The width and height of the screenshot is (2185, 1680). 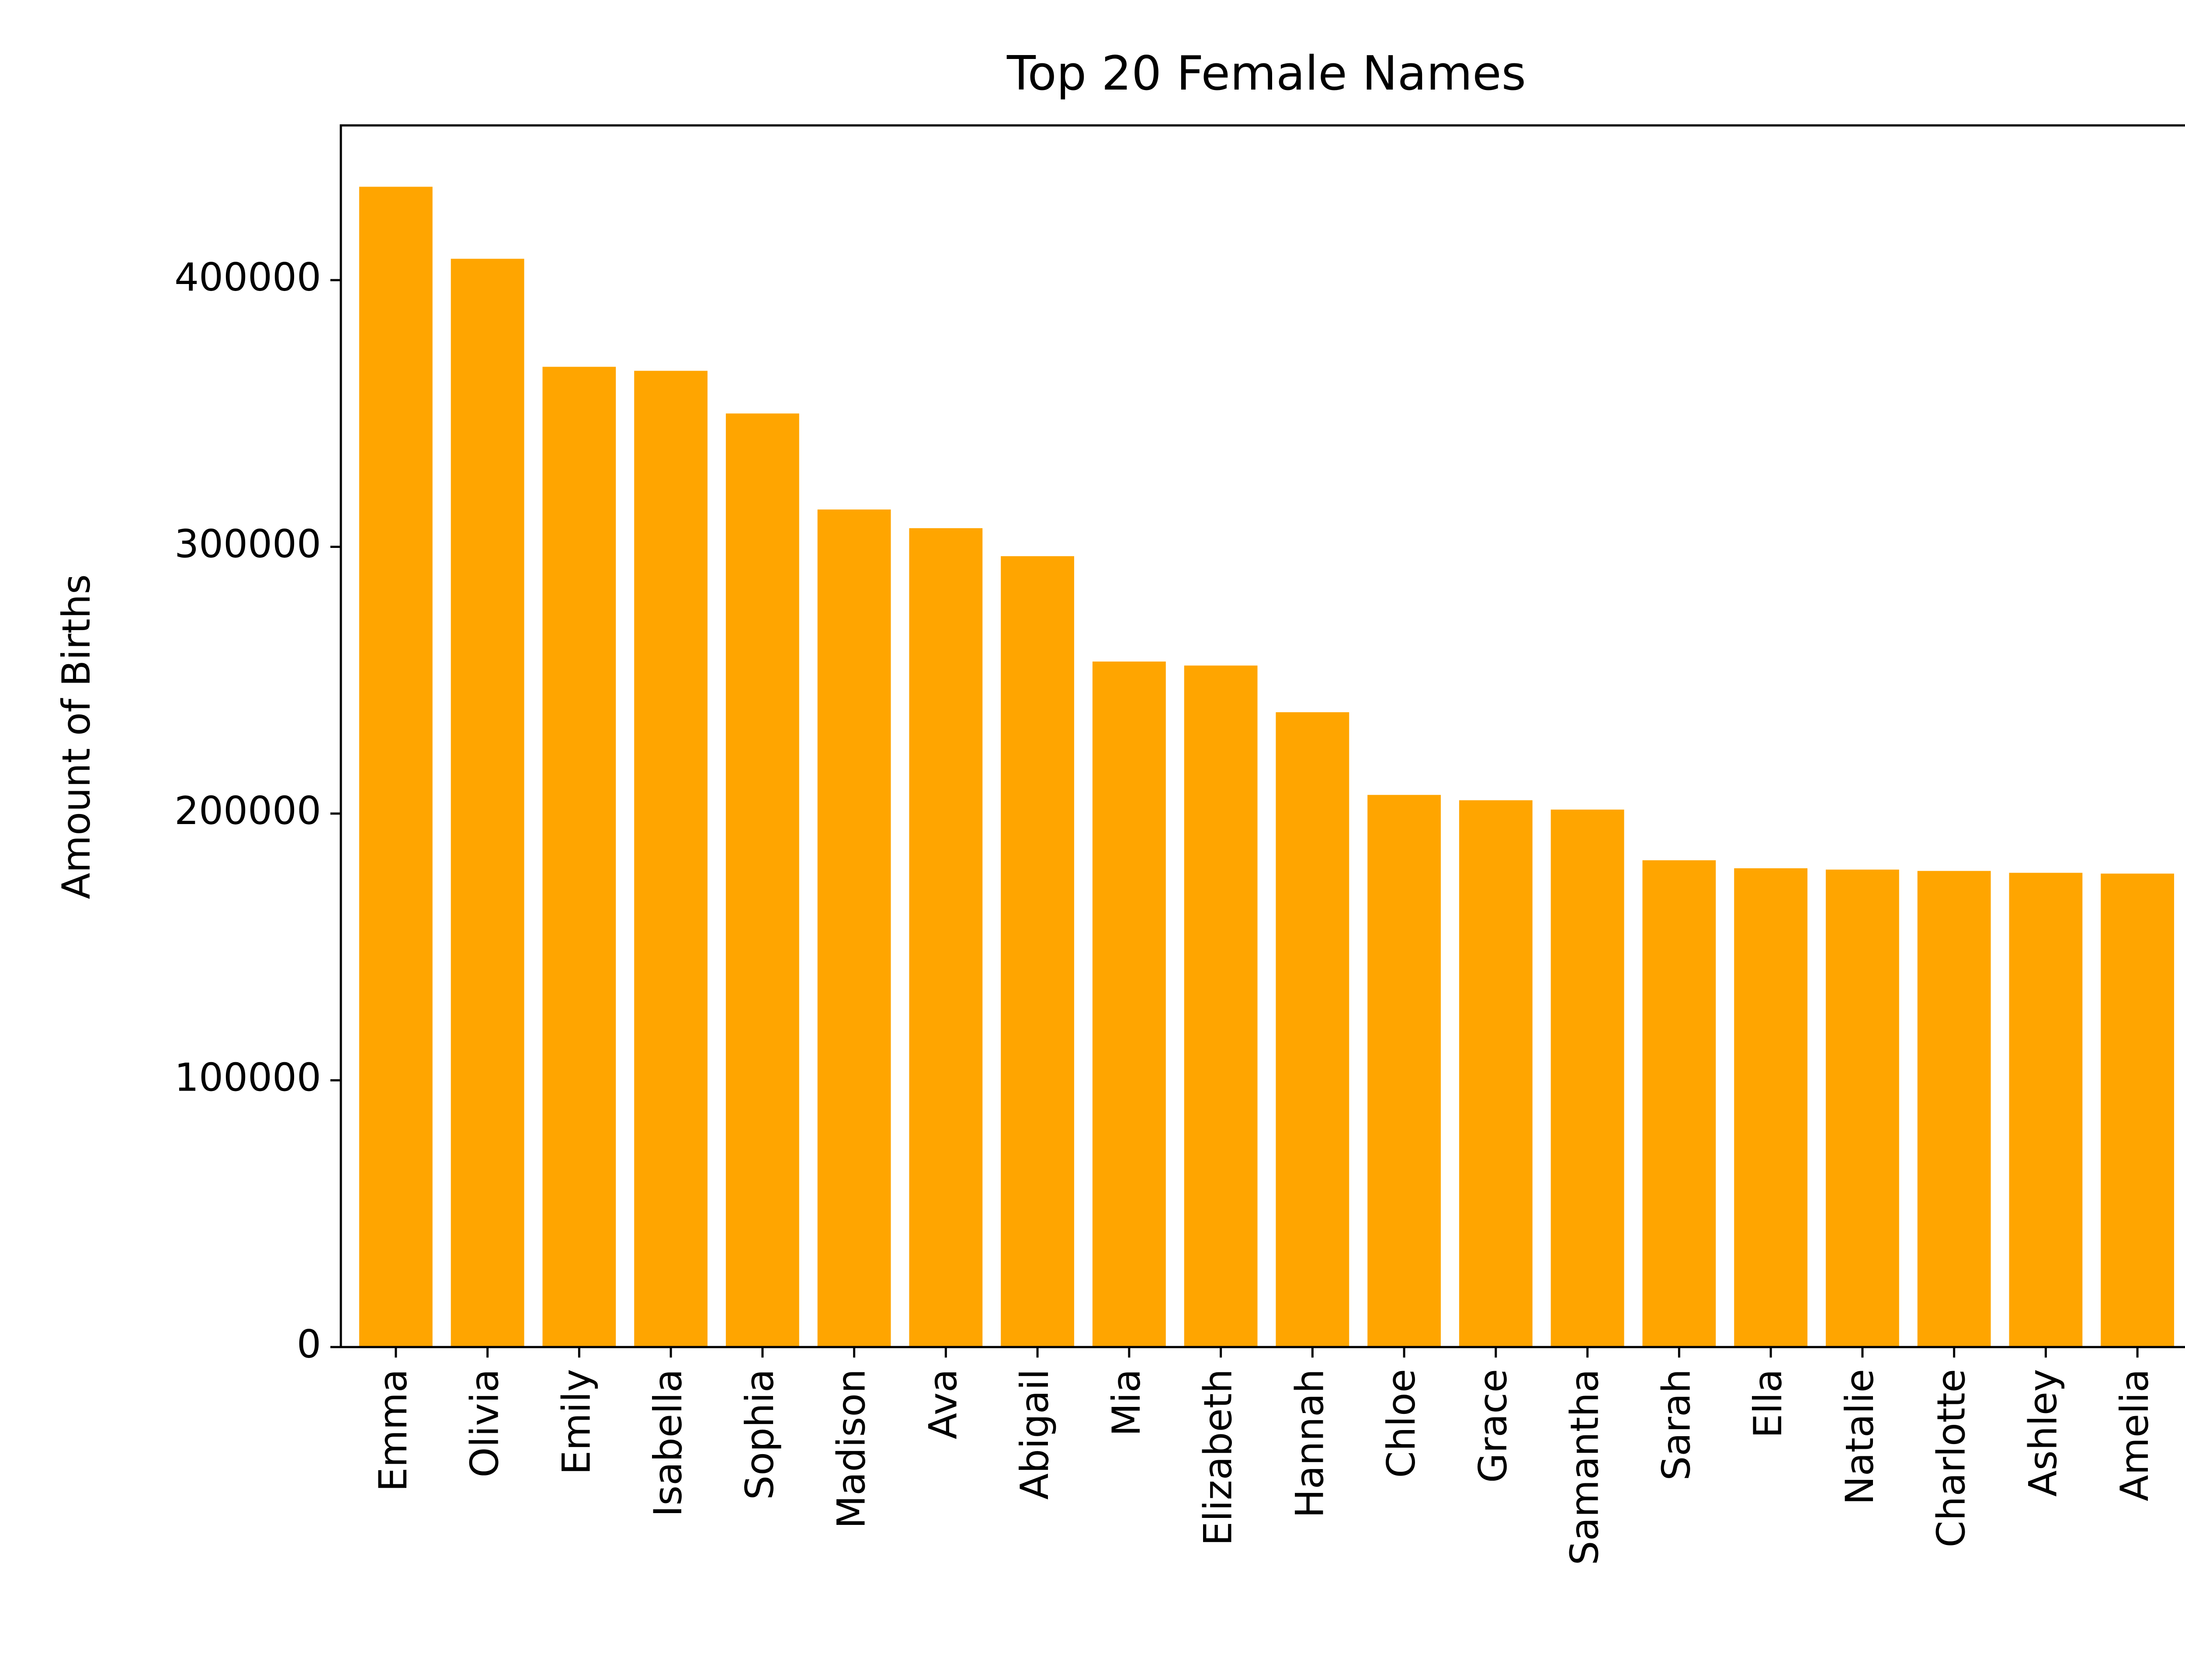 I want to click on x-tick-label: Mia, so click(x=1127, y=1403).